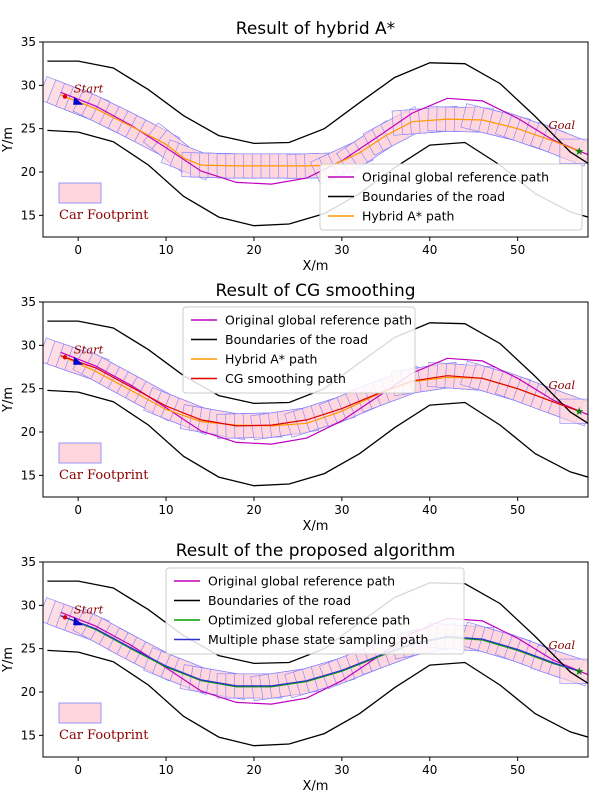 Image resolution: width=600 pixels, height=795 pixels. Describe the element at coordinates (285, 378) in the screenshot. I see `legend-entry: CG smoothing path` at that location.